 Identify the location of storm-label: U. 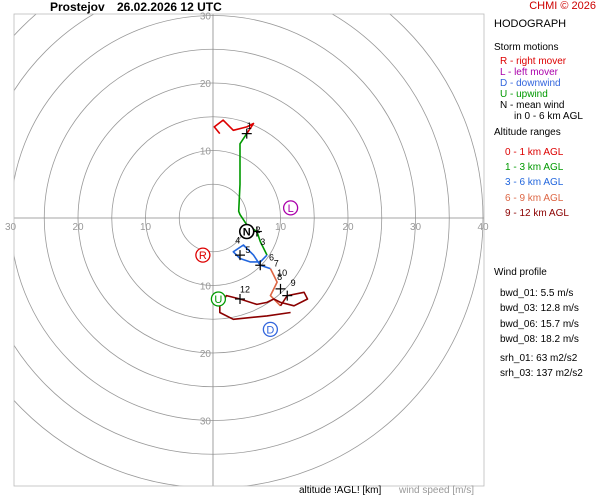
(218, 300).